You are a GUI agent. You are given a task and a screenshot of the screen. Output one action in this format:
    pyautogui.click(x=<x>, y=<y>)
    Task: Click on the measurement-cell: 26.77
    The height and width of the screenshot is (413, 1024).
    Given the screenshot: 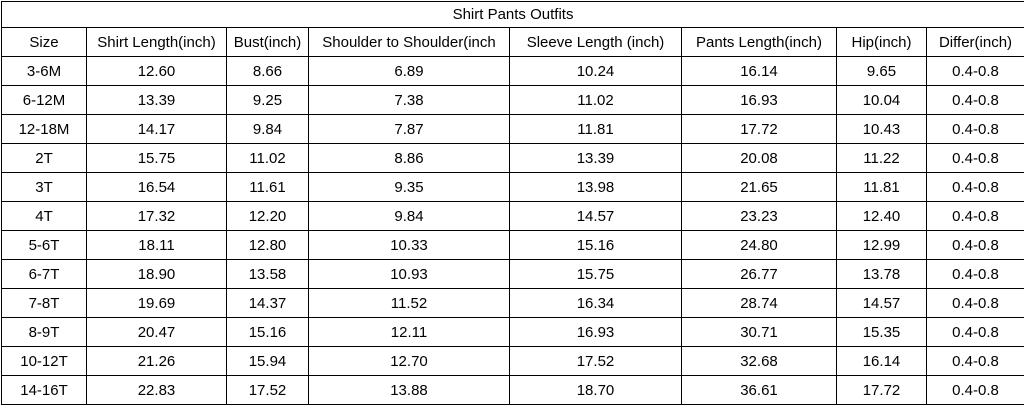 What is the action you would take?
    pyautogui.click(x=759, y=274)
    